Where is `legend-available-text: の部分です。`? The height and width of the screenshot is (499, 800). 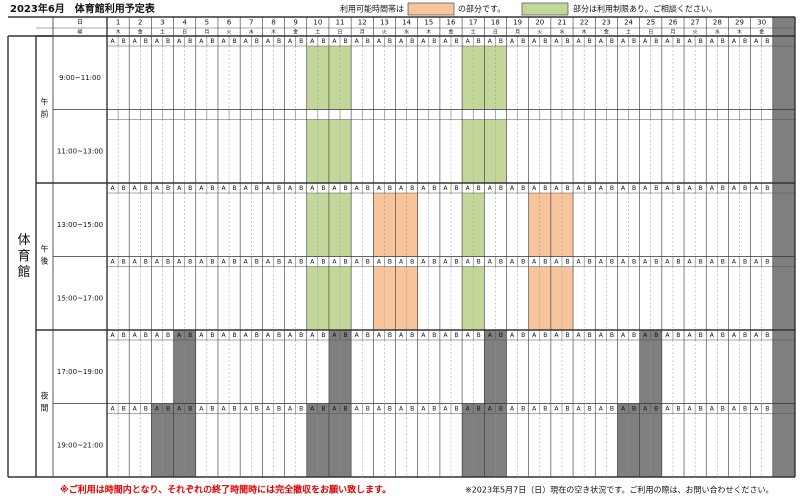
legend-available-text: の部分です。 is located at coordinates (481, 9).